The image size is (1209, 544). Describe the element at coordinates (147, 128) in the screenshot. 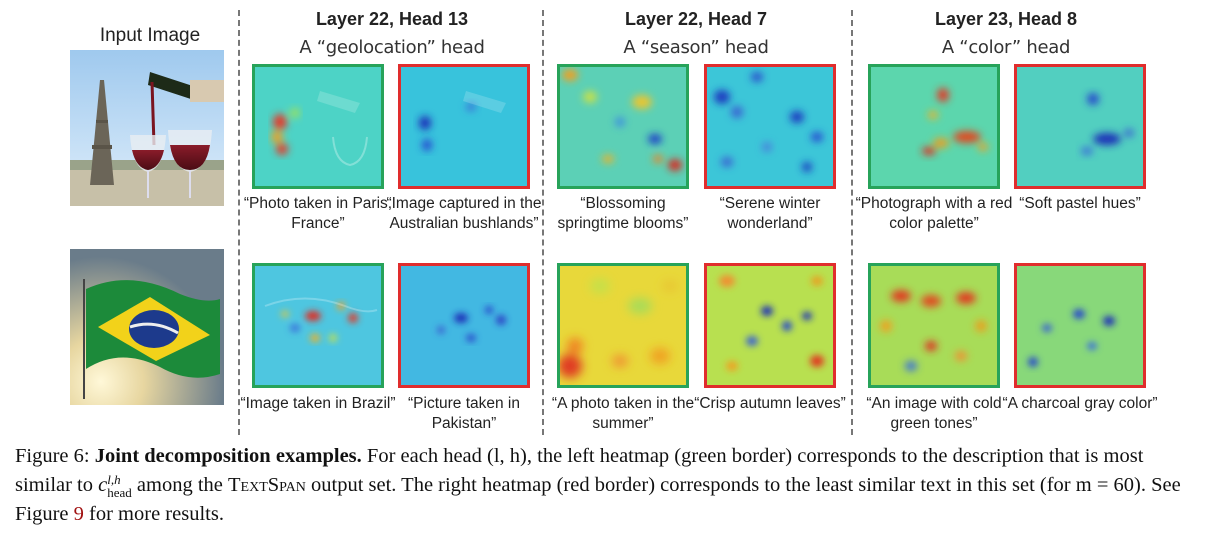

I see `paris-wine-photo` at that location.